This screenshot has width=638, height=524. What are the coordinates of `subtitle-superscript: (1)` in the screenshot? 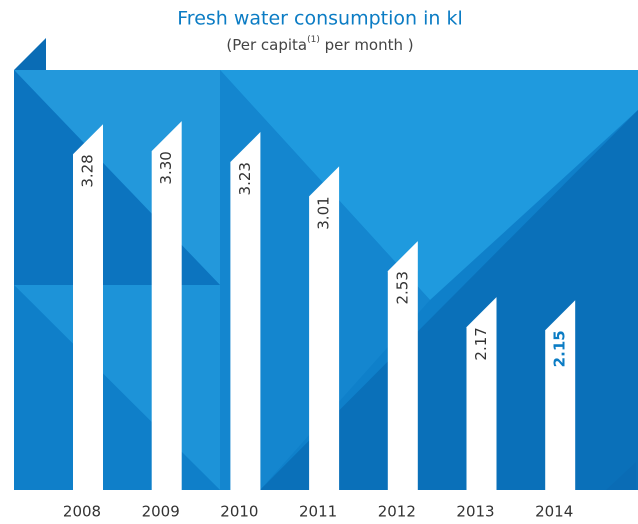 It's located at (313, 40).